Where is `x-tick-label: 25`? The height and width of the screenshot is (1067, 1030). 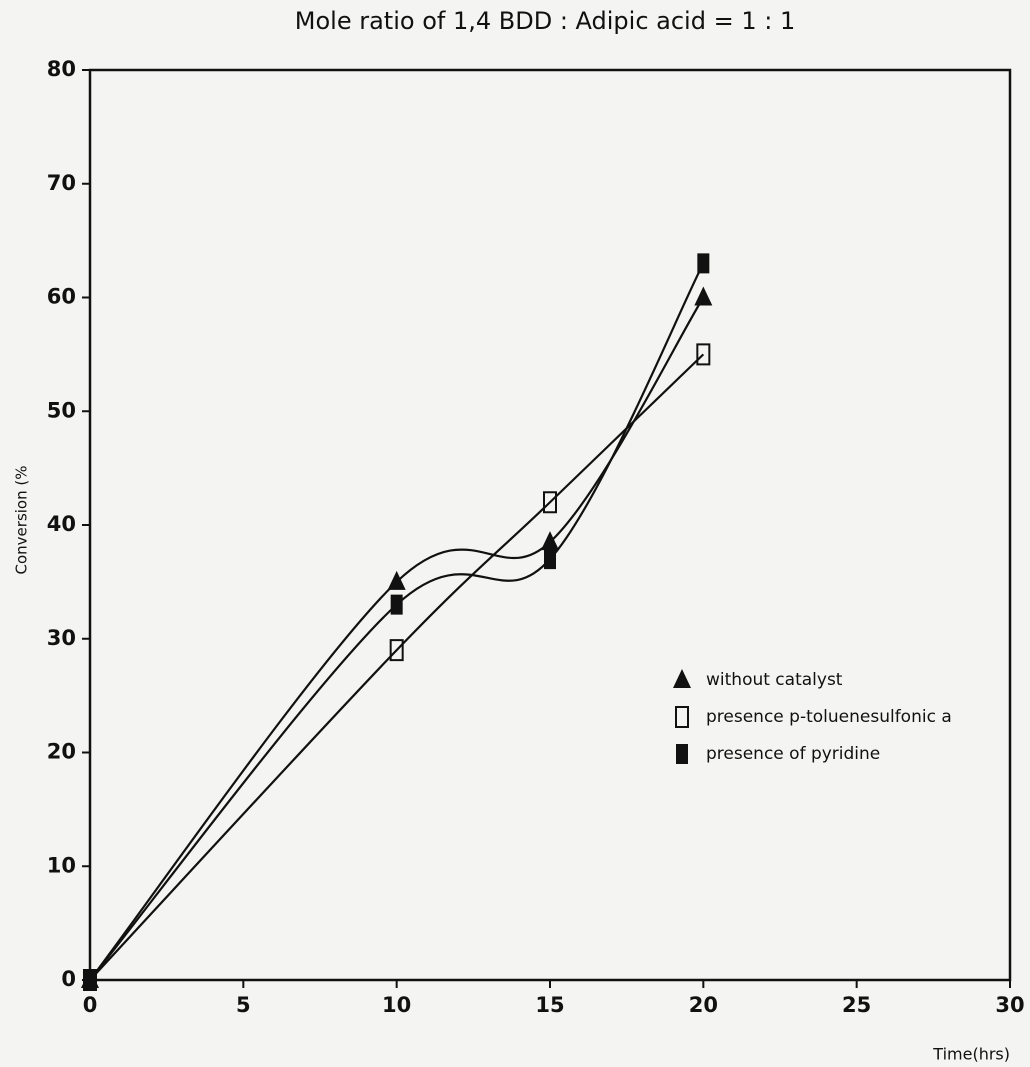
x-tick-label: 25 is located at coordinates (856, 1005).